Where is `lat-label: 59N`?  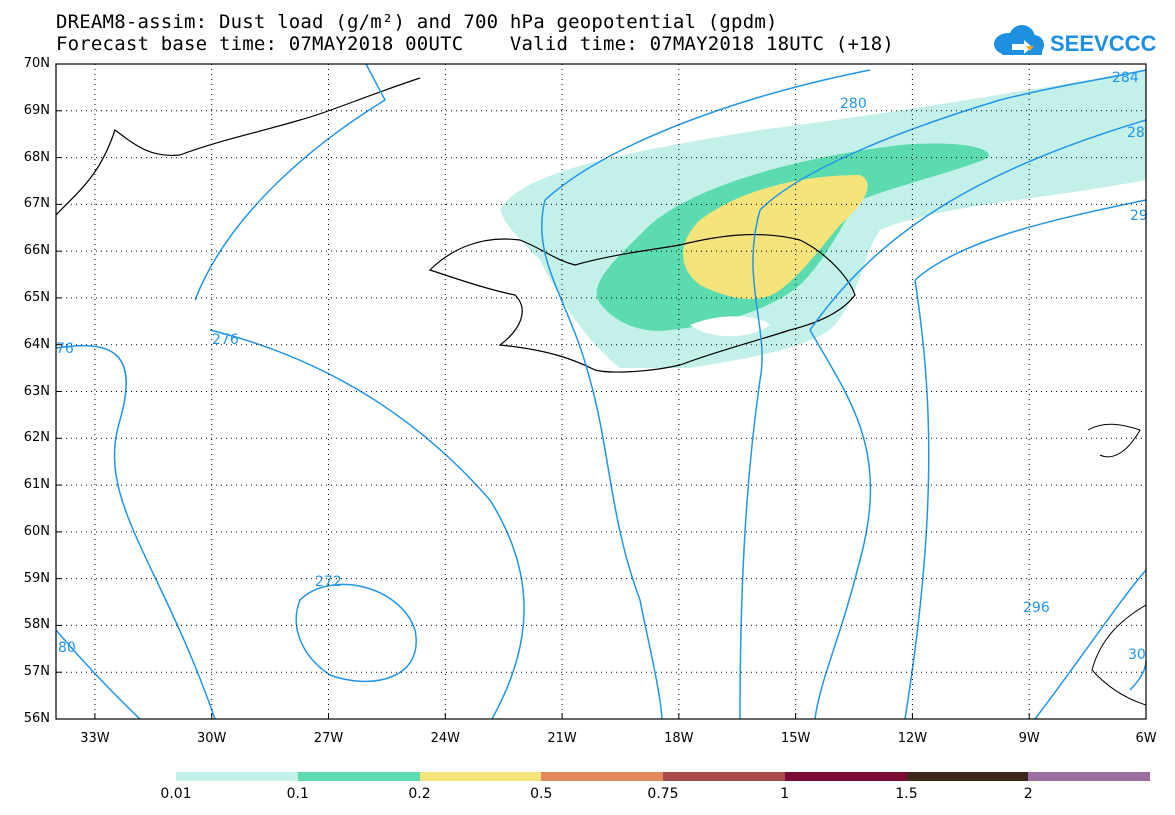
lat-label: 59N is located at coordinates (36, 578).